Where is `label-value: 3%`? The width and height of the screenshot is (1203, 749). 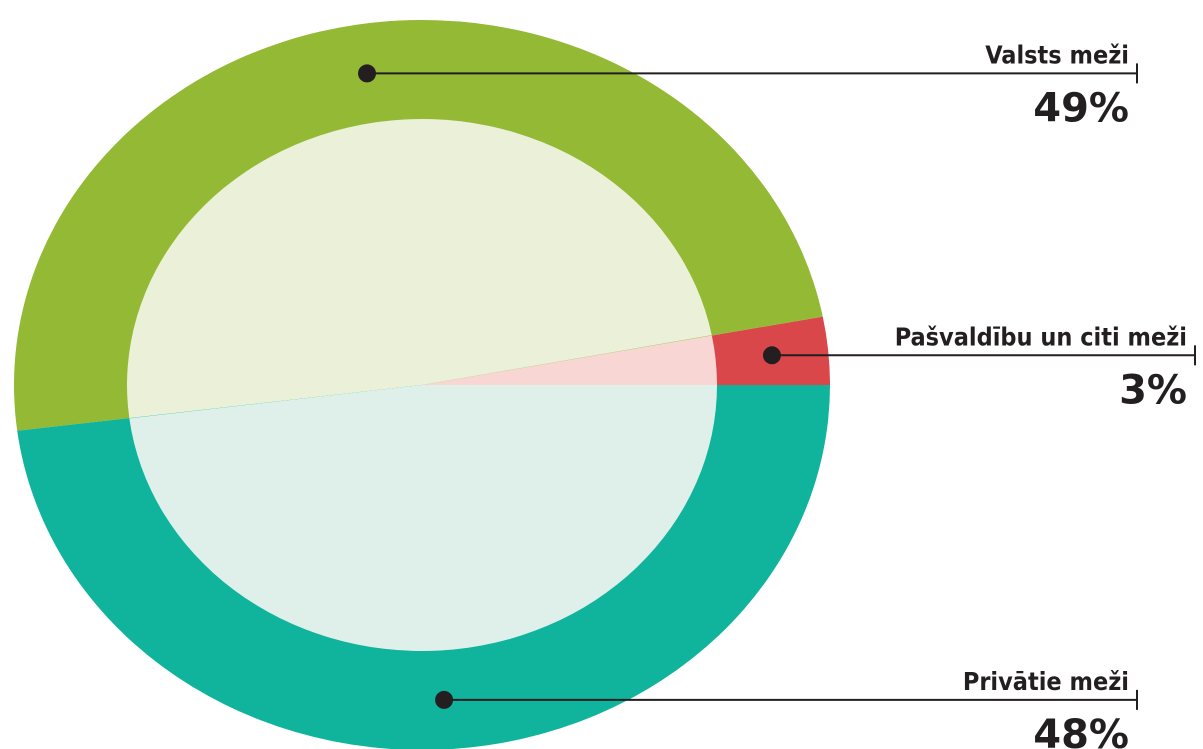 label-value: 3% is located at coordinates (1153, 390).